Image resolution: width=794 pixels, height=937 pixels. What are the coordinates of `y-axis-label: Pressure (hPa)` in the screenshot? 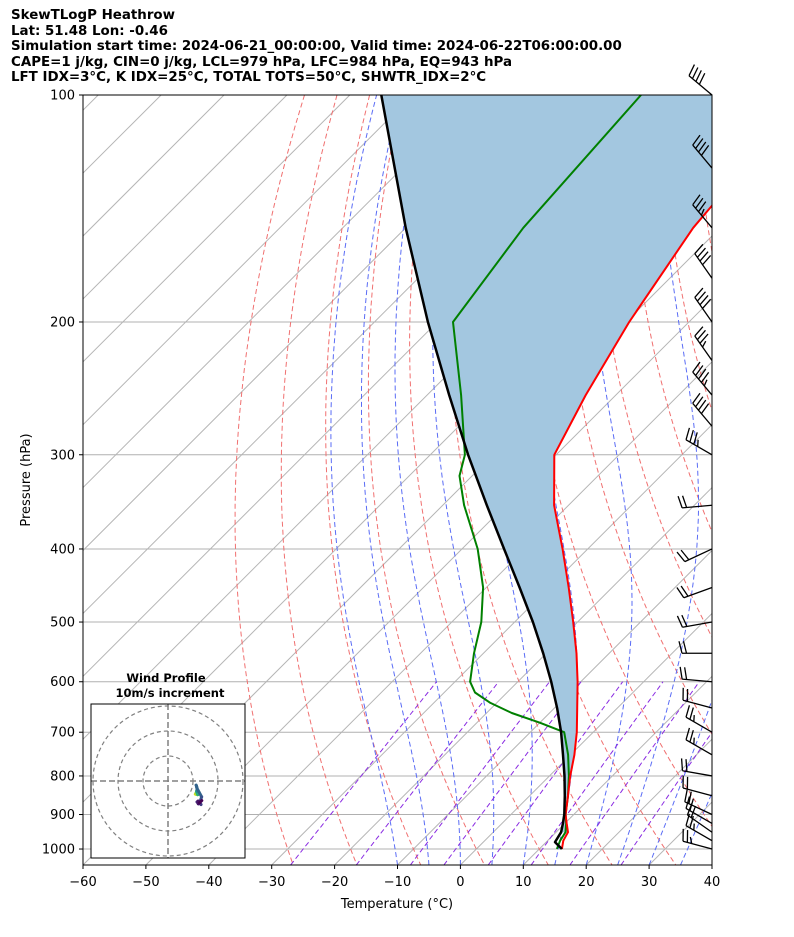 It's located at (26, 479).